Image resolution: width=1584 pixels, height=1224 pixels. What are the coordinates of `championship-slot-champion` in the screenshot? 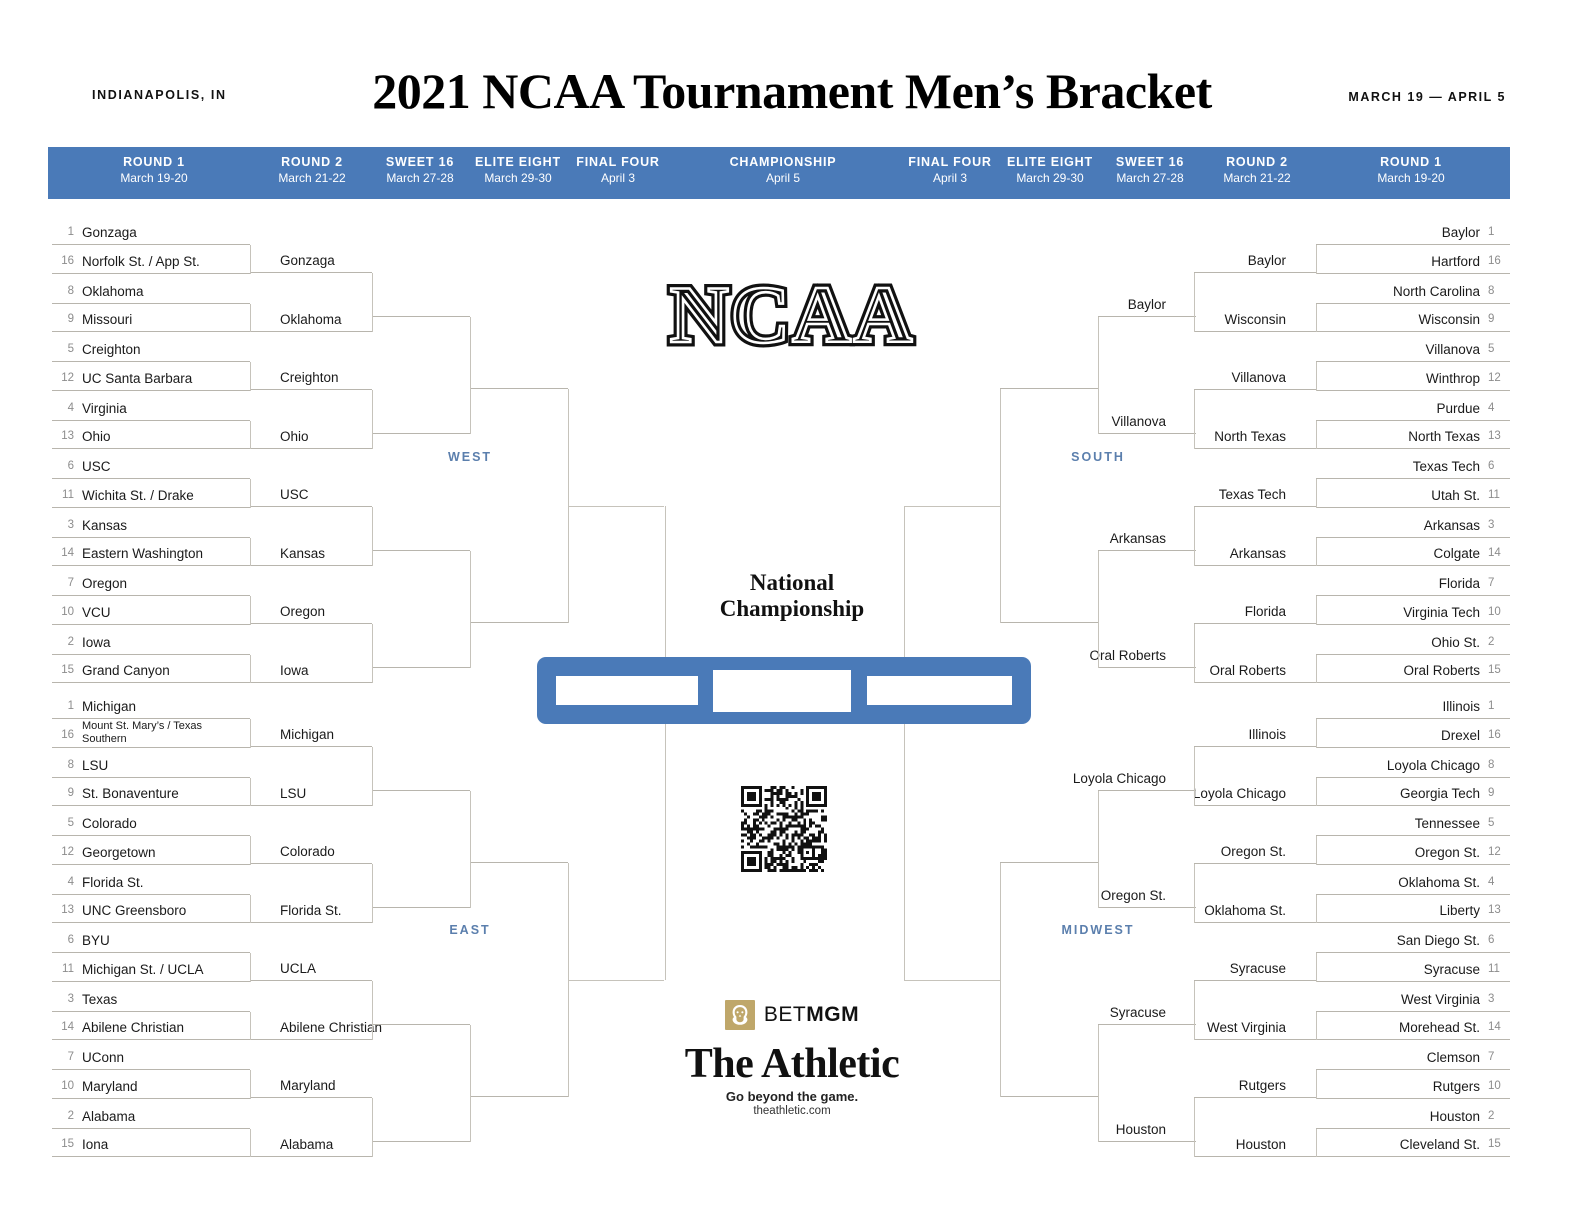 It's located at (782, 691).